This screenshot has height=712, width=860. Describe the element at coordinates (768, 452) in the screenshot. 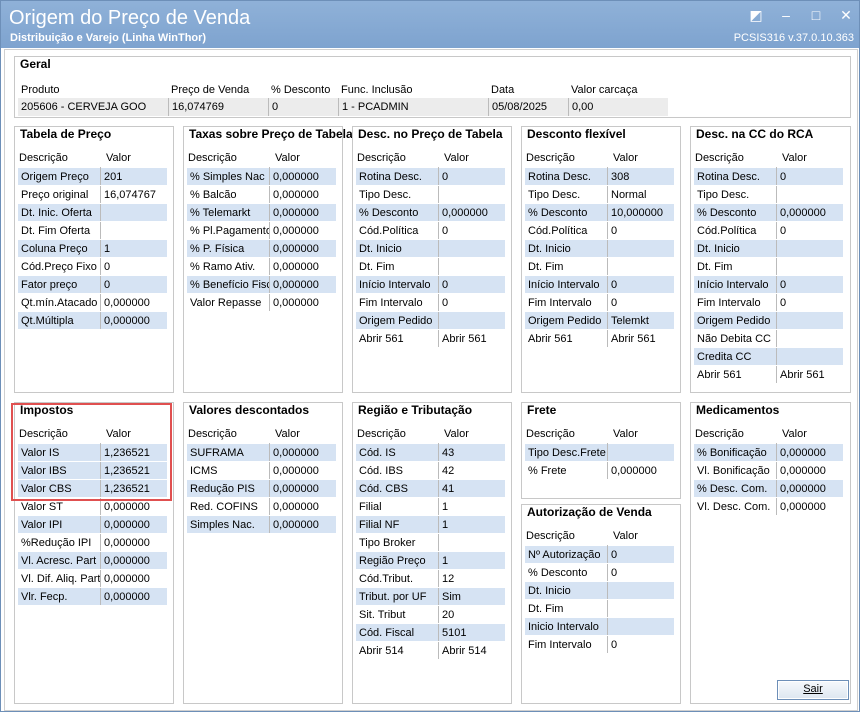

I see `table-row: % Bonificação 0,000000` at that location.